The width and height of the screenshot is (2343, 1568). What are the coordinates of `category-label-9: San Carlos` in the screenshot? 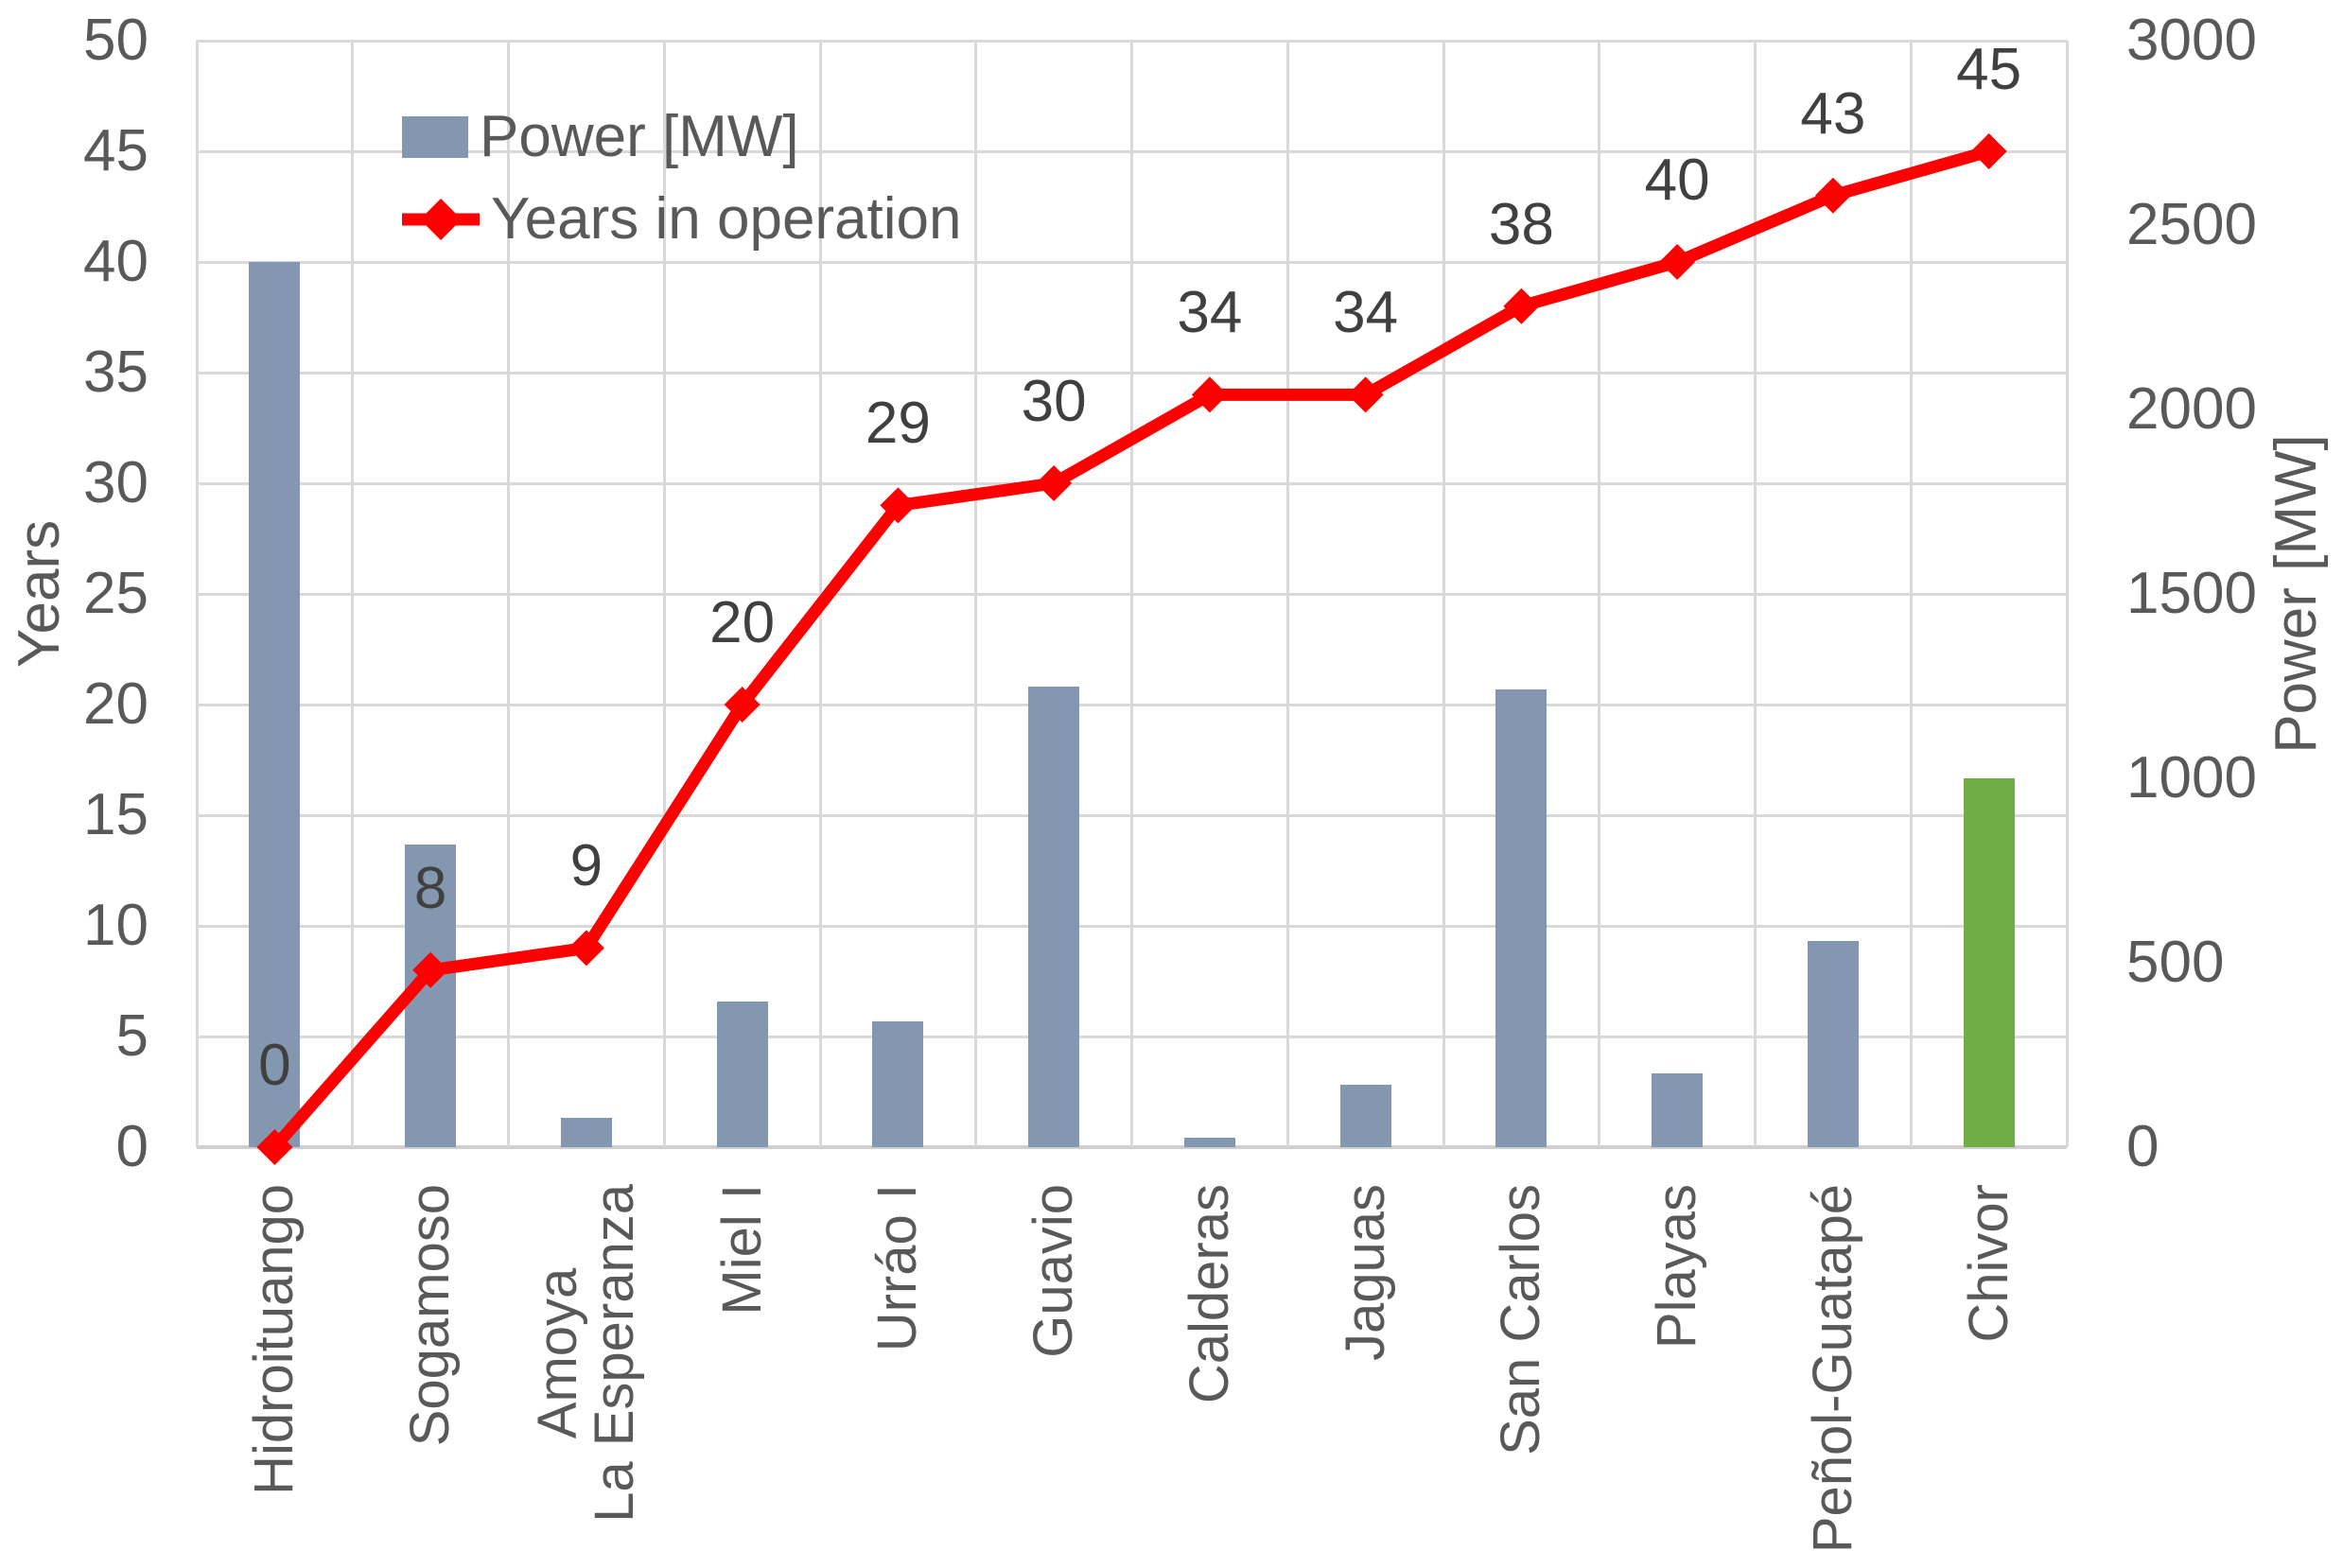 It's located at (1521, 1376).